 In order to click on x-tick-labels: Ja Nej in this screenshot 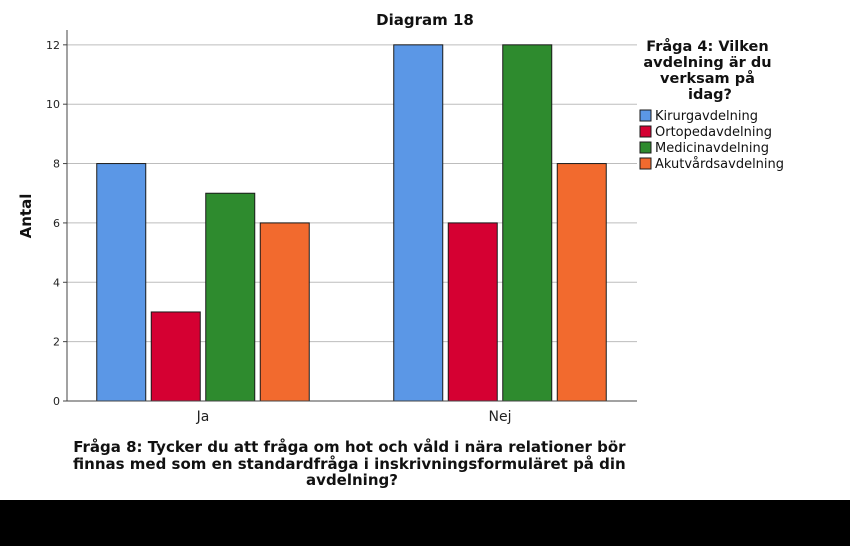, I will do `click(354, 417)`.